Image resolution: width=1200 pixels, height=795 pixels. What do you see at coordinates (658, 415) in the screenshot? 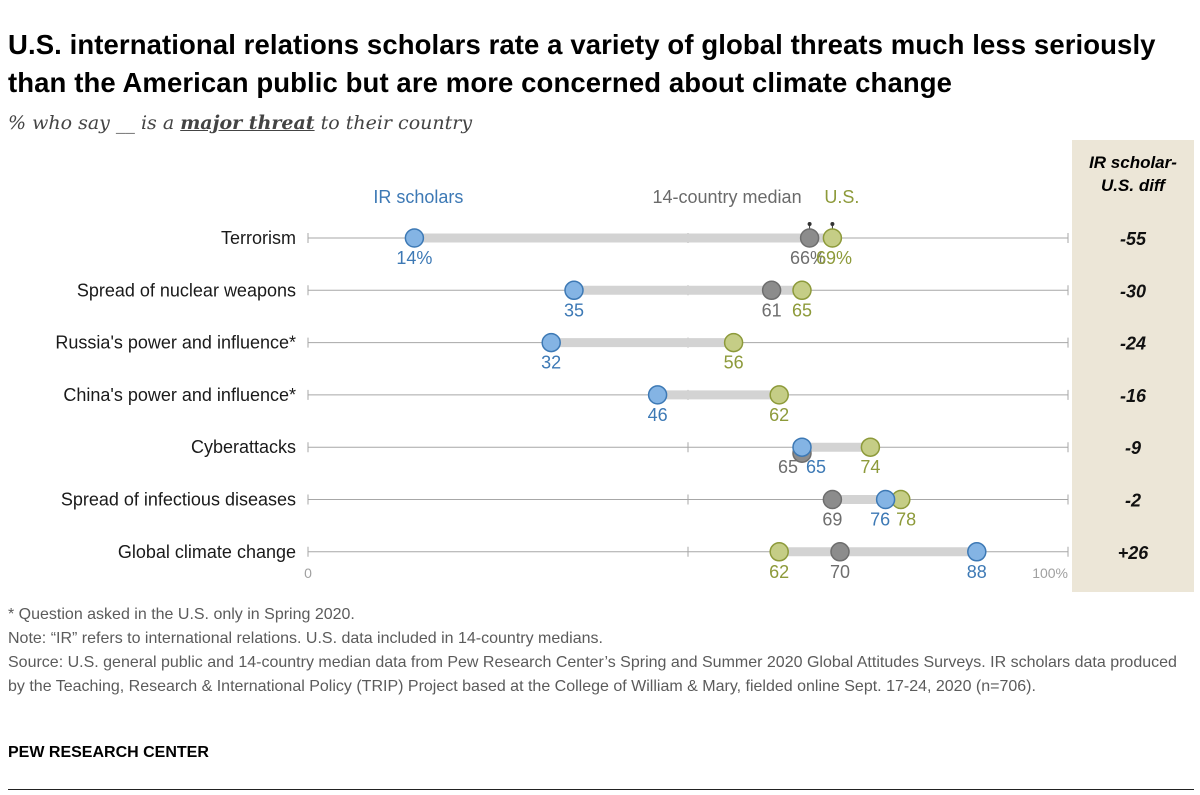
I see `ir-scholars-value-label: 46` at bounding box center [658, 415].